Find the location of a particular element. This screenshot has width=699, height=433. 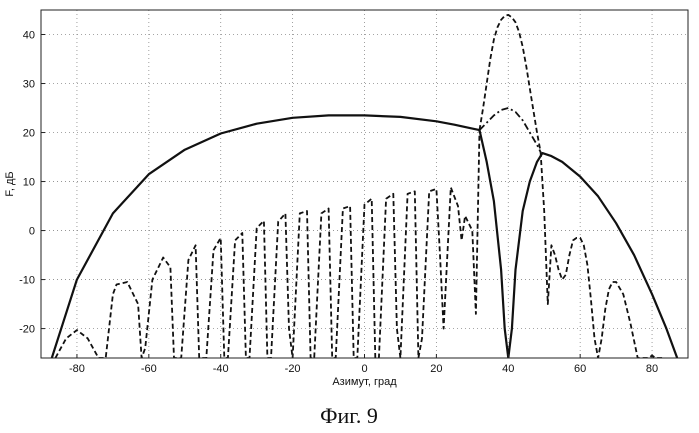

y-tick-label: 30 is located at coordinates (29, 85).